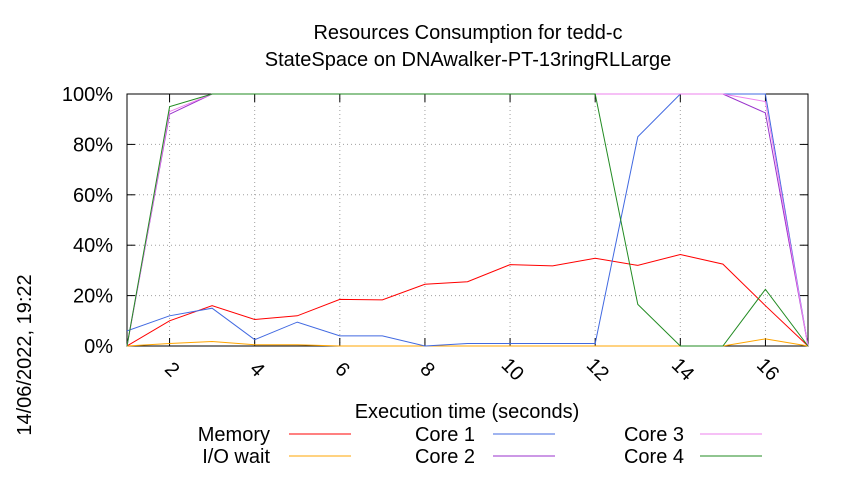 The height and width of the screenshot is (480, 850). Describe the element at coordinates (236, 457) in the screenshot. I see `legend-label-i-o-wait: I/O wait` at that location.